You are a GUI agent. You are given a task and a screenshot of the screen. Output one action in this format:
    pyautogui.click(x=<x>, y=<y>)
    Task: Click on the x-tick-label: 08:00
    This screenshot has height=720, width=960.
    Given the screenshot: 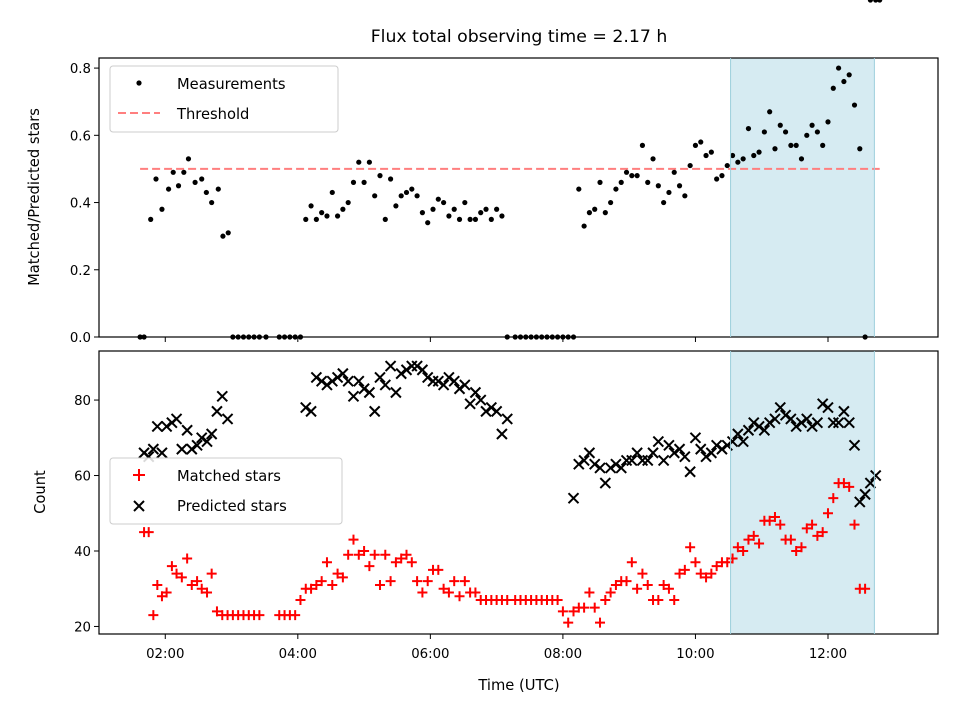 What is the action you would take?
    pyautogui.click(x=563, y=654)
    